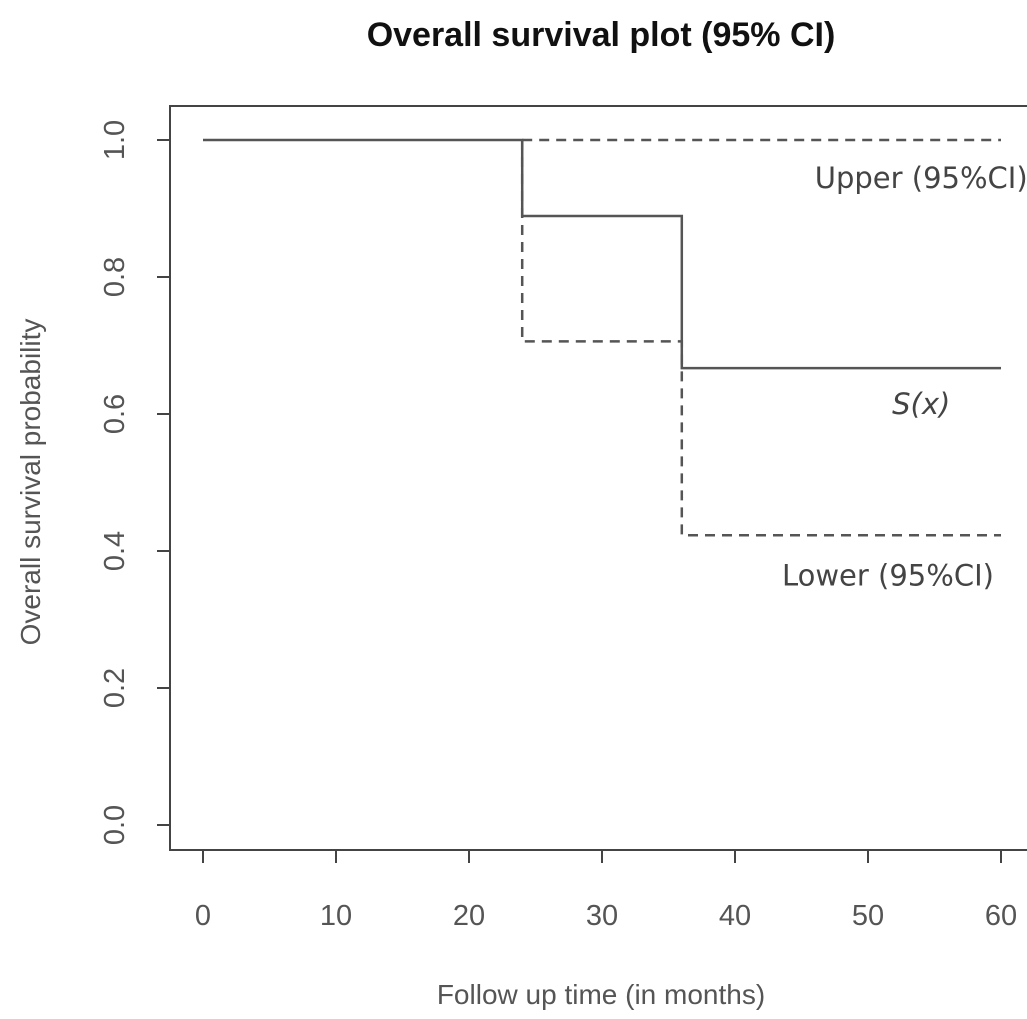 The image size is (1027, 1019). I want to click on y-tick-label: 0.4, so click(115, 551).